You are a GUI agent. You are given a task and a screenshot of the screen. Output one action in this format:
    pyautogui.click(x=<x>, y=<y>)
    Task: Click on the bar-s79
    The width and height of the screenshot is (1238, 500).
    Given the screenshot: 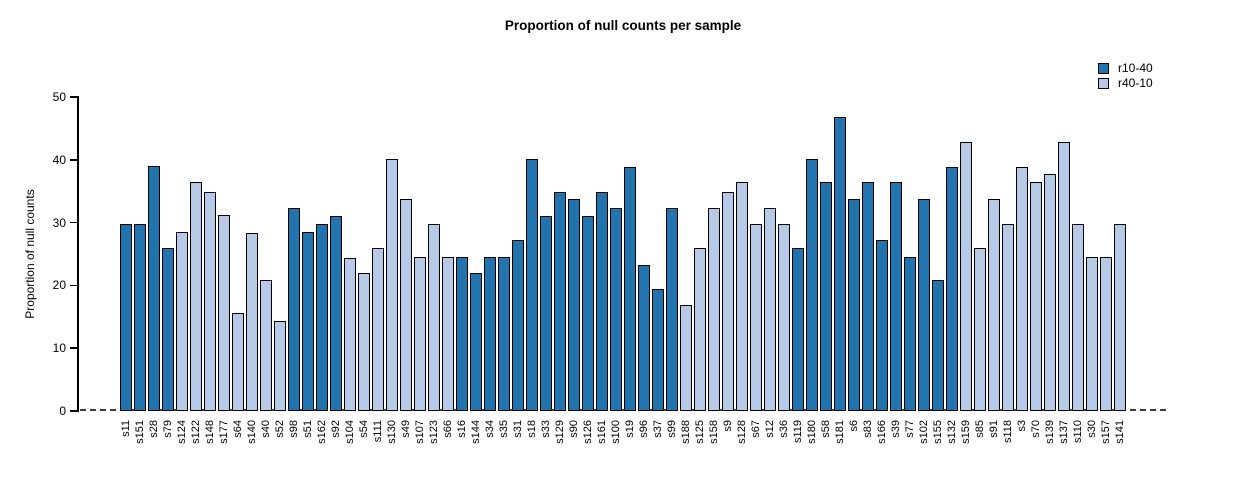 What is the action you would take?
    pyautogui.click(x=168, y=329)
    